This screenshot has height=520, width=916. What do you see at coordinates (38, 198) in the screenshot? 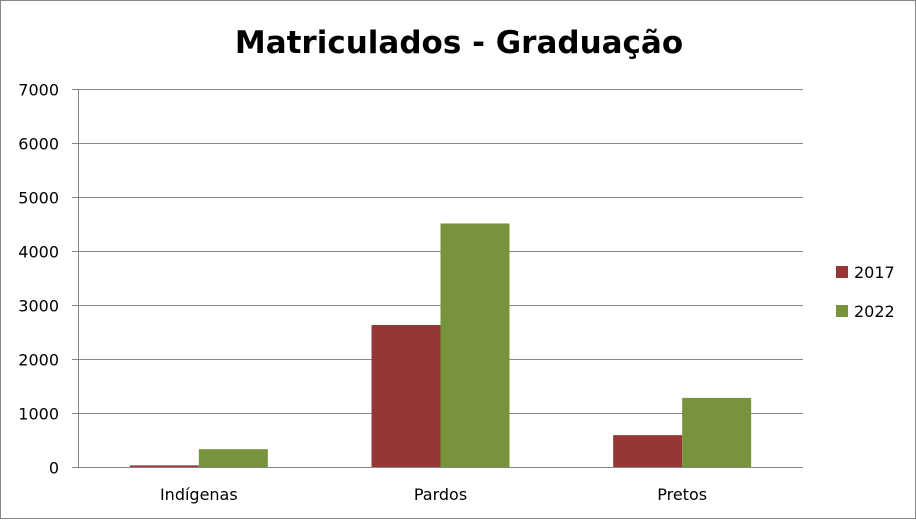
I see `y-tick-label: 5000` at bounding box center [38, 198].